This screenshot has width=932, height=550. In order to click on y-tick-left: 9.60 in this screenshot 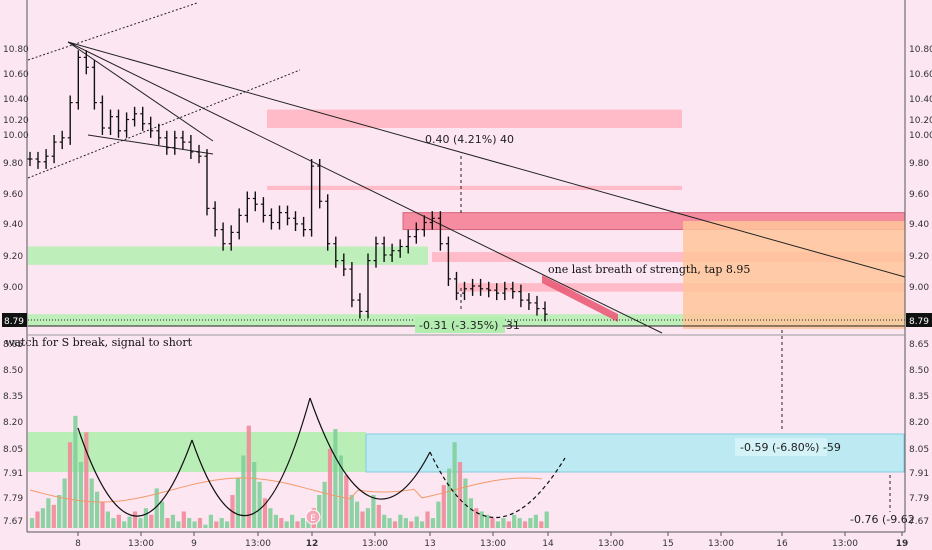, I will do `click(13, 195)`.